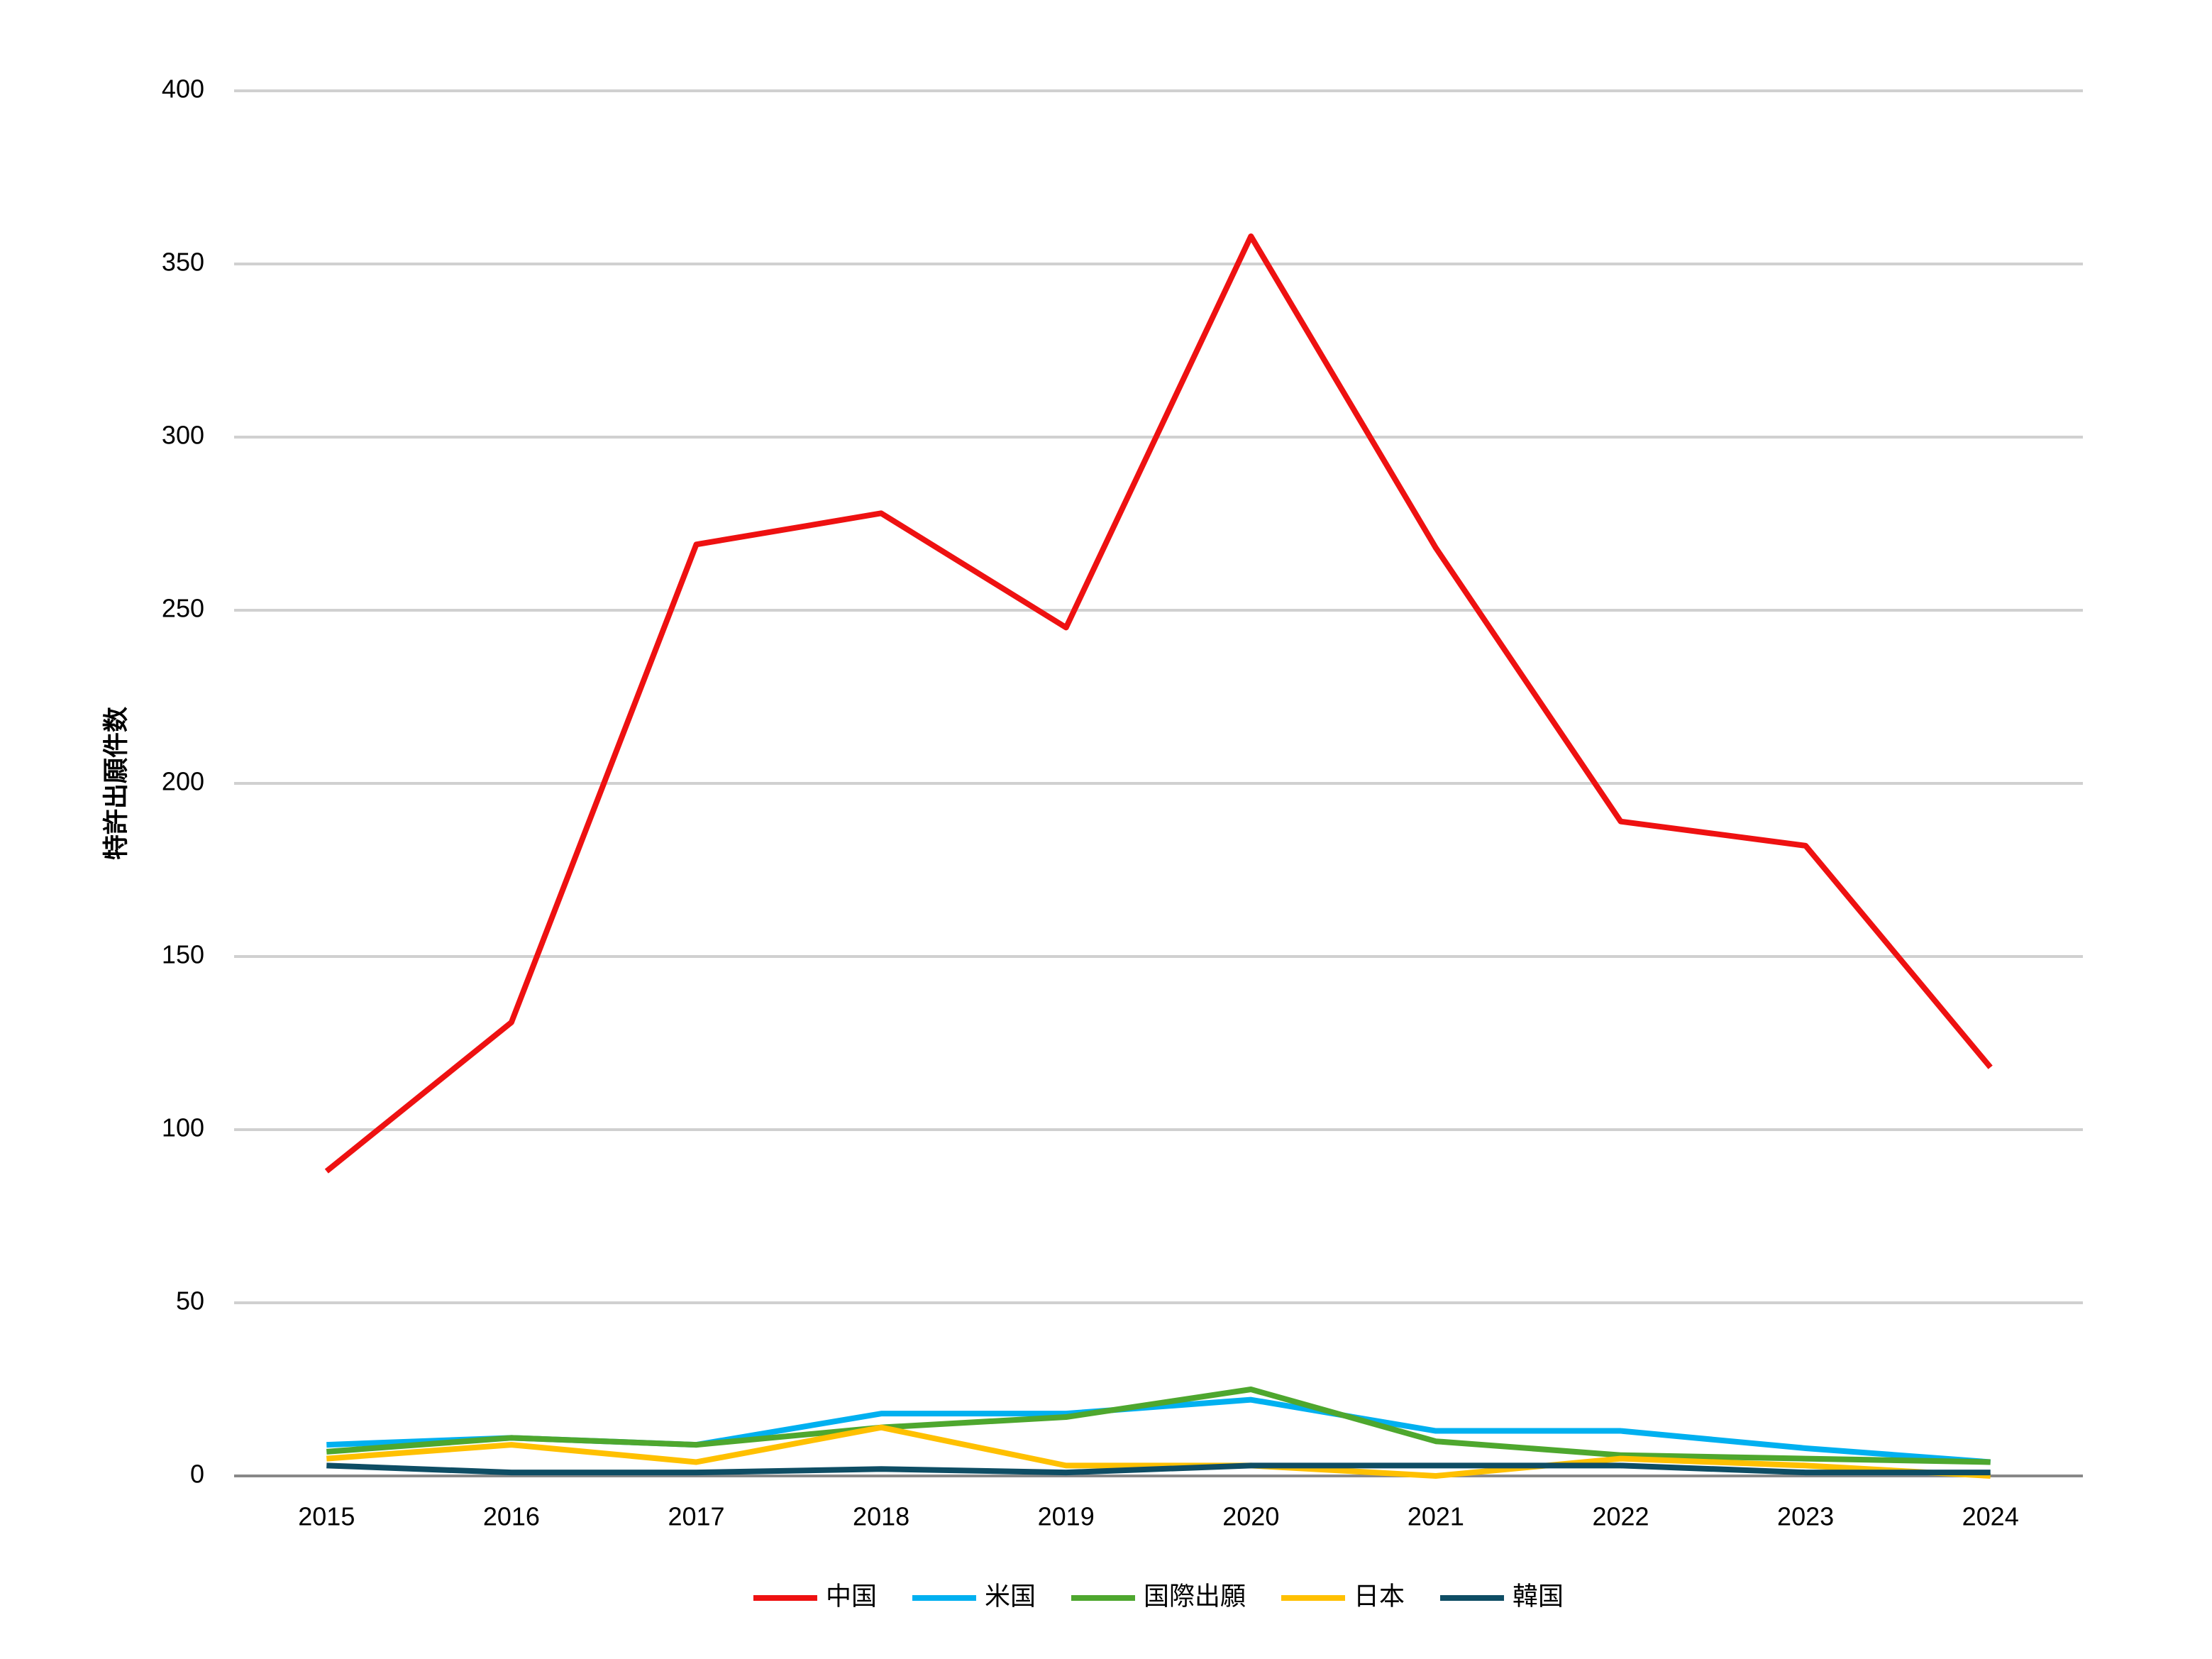 Image resolution: width=2212 pixels, height=1659 pixels. I want to click on y-tick-label: 0, so click(197, 1474).